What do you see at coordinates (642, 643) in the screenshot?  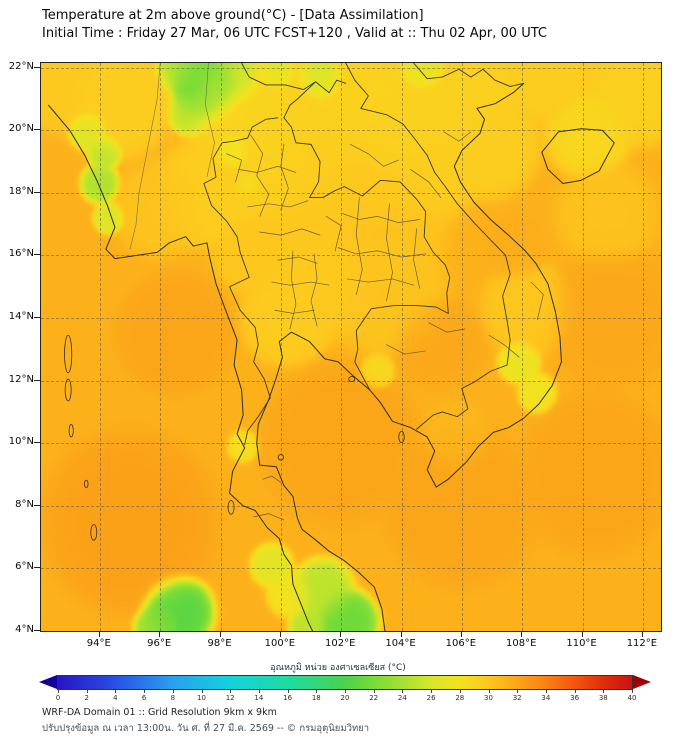 I see `lon-tick-label: 112°E` at bounding box center [642, 643].